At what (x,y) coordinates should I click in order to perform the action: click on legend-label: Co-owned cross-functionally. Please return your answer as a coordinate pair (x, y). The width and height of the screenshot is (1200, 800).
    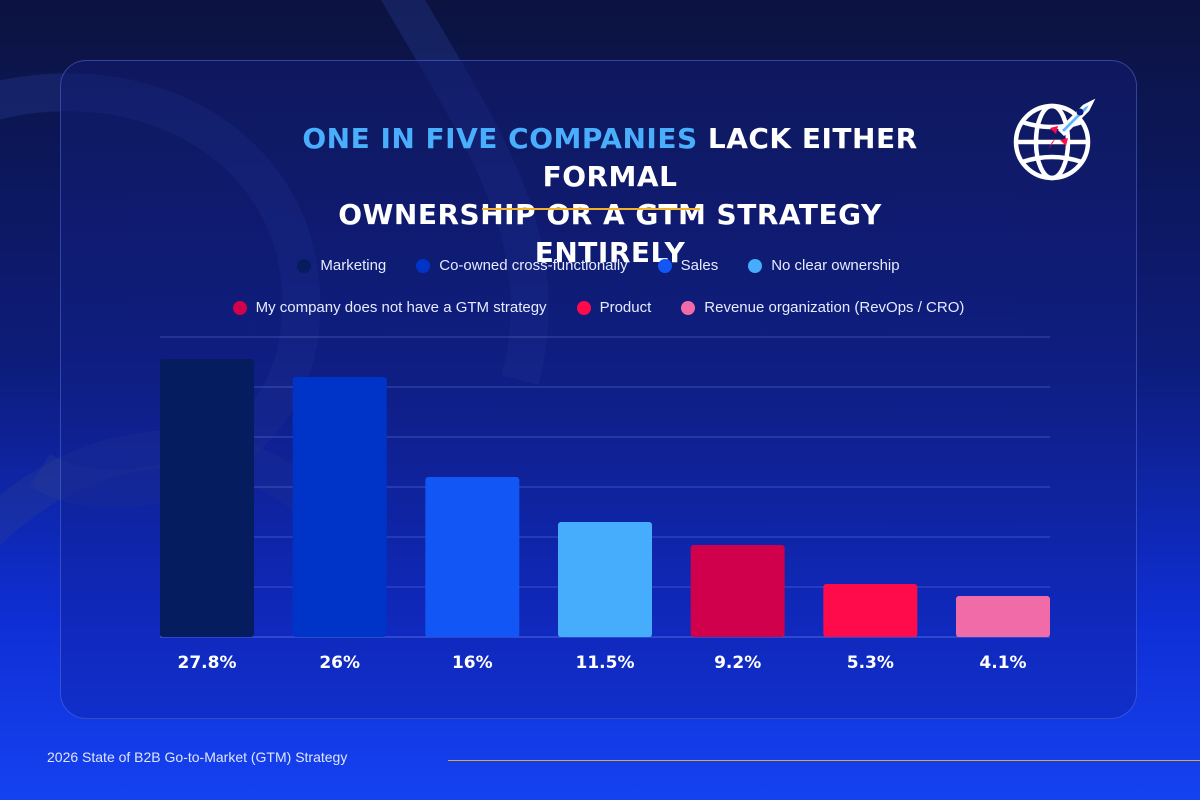
    Looking at the image, I should click on (533, 265).